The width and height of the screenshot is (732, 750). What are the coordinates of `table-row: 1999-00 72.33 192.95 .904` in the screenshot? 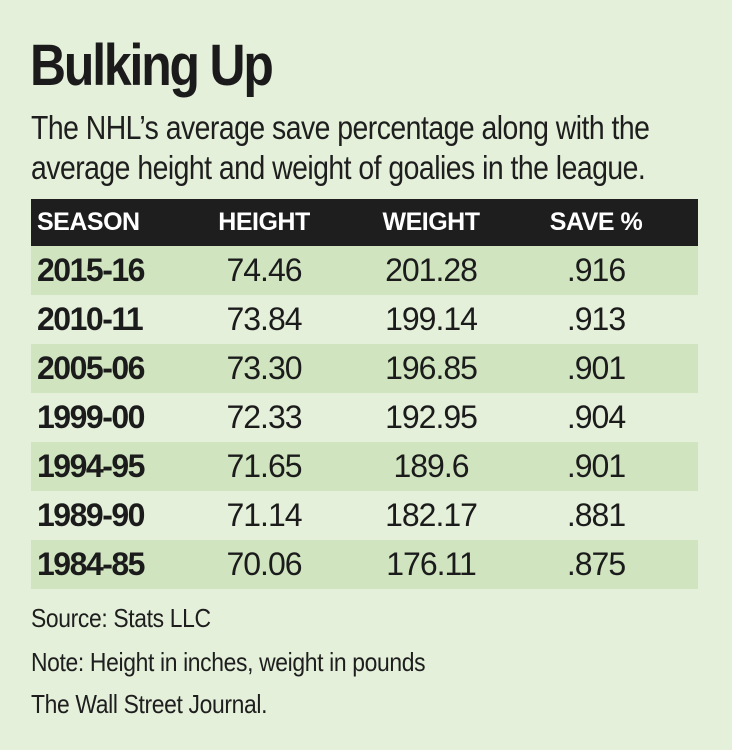 It's located at (364, 417).